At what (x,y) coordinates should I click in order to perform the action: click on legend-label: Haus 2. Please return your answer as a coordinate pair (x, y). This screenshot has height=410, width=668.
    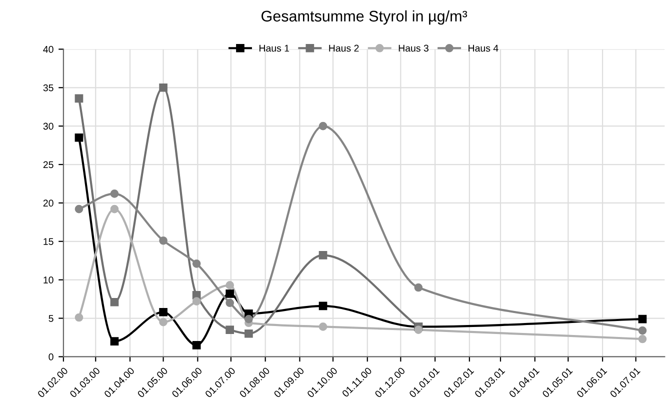
    Looking at the image, I should click on (344, 48).